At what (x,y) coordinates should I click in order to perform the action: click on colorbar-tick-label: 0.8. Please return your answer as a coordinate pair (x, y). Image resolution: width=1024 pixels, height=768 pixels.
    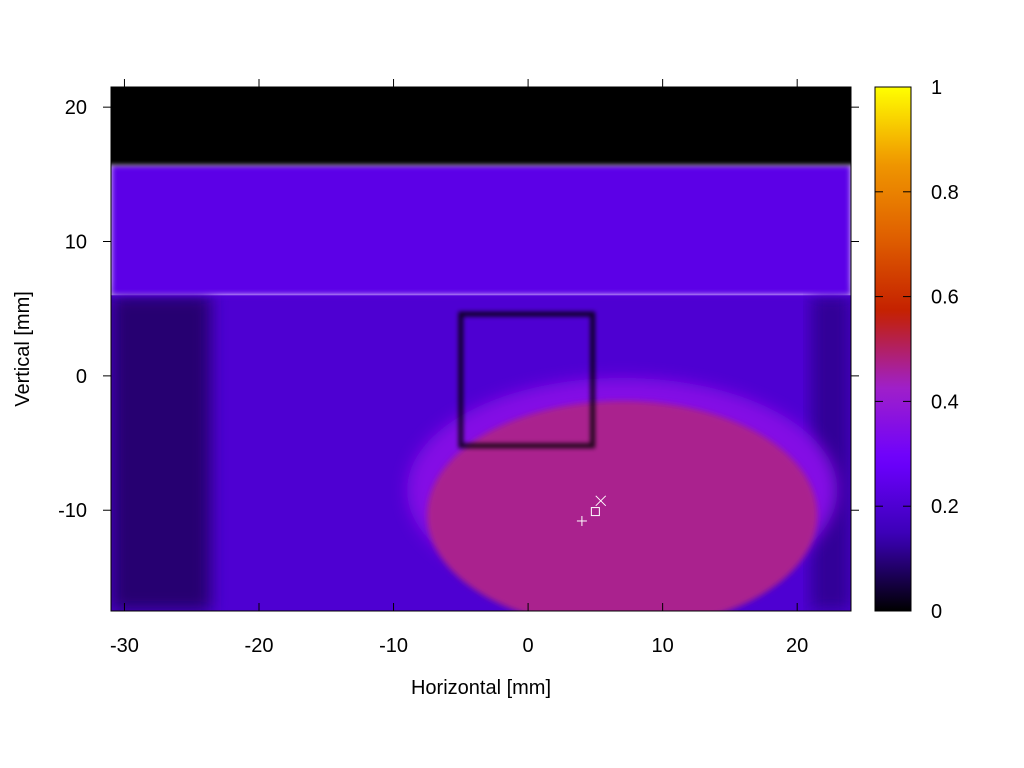
    Looking at the image, I should click on (945, 193).